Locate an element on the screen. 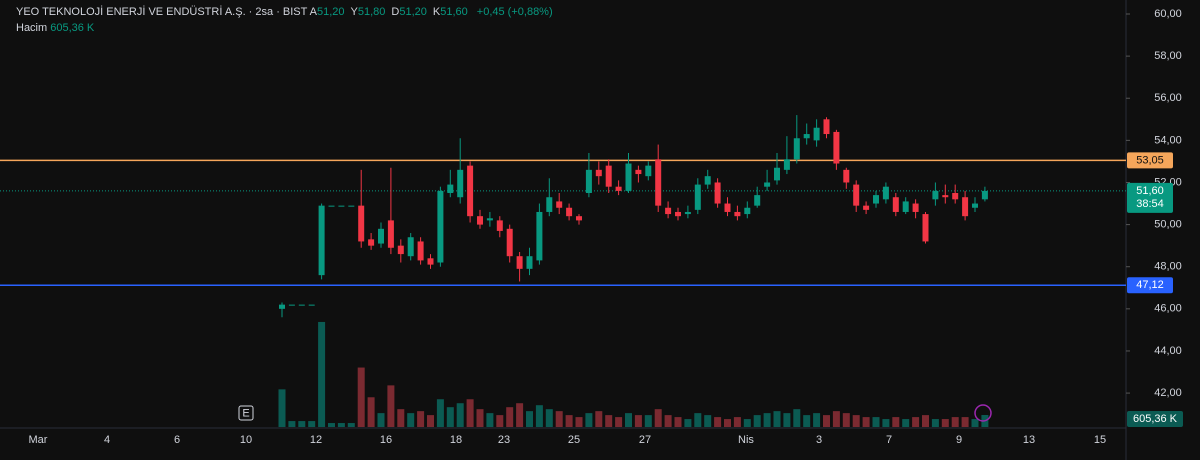 This screenshot has height=460, width=1200. level-label: 47,12 is located at coordinates (1150, 285).